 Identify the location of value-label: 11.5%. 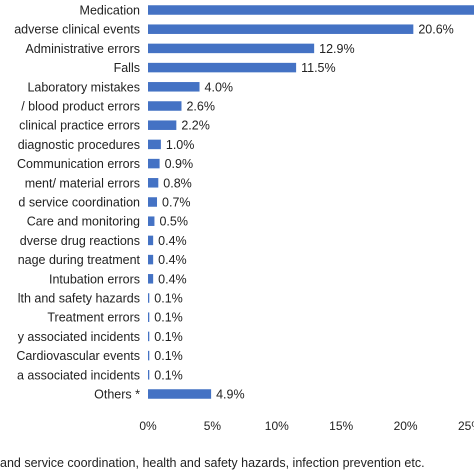
(318, 68).